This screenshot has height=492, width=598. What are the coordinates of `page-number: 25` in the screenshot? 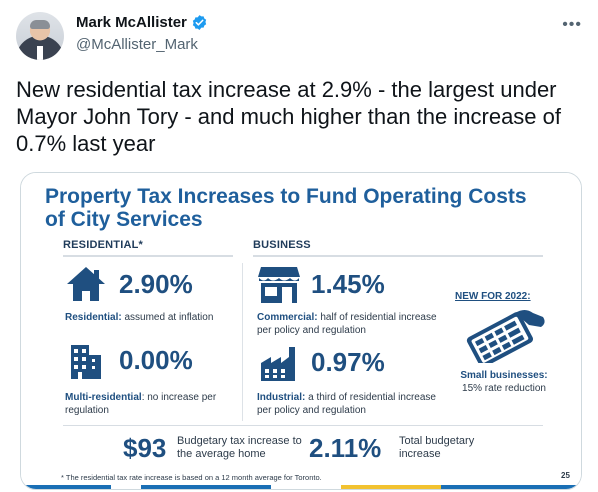 It's located at (565, 475).